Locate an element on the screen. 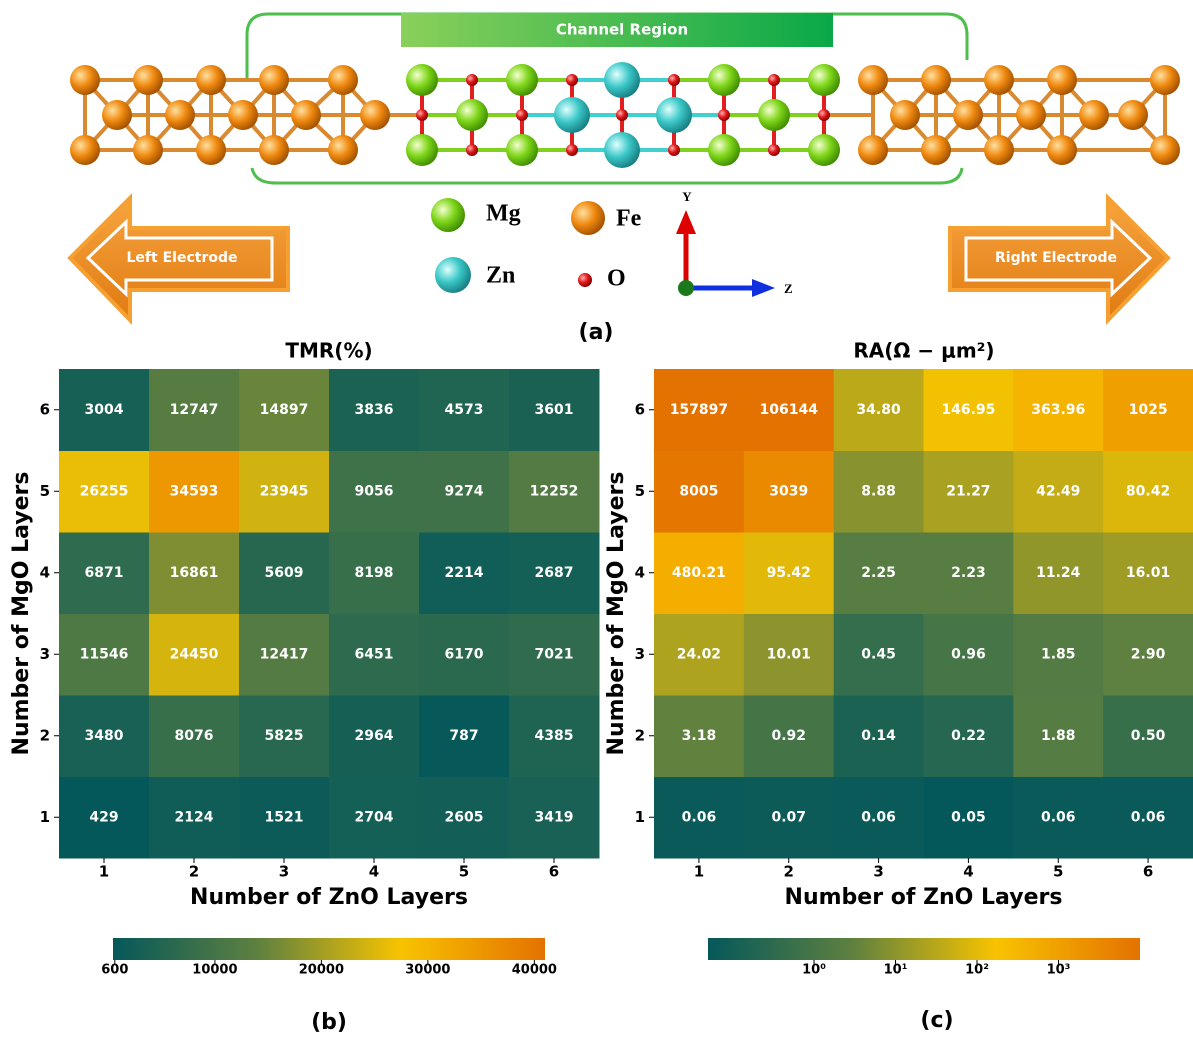 The height and width of the screenshot is (1044, 1193). cell-label: 0.92 is located at coordinates (788, 736).